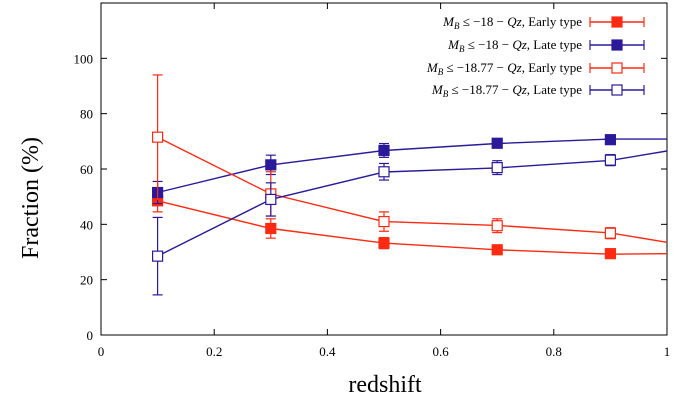  Describe the element at coordinates (554, 351) in the screenshot. I see `x-tick-label: 0.8` at that location.